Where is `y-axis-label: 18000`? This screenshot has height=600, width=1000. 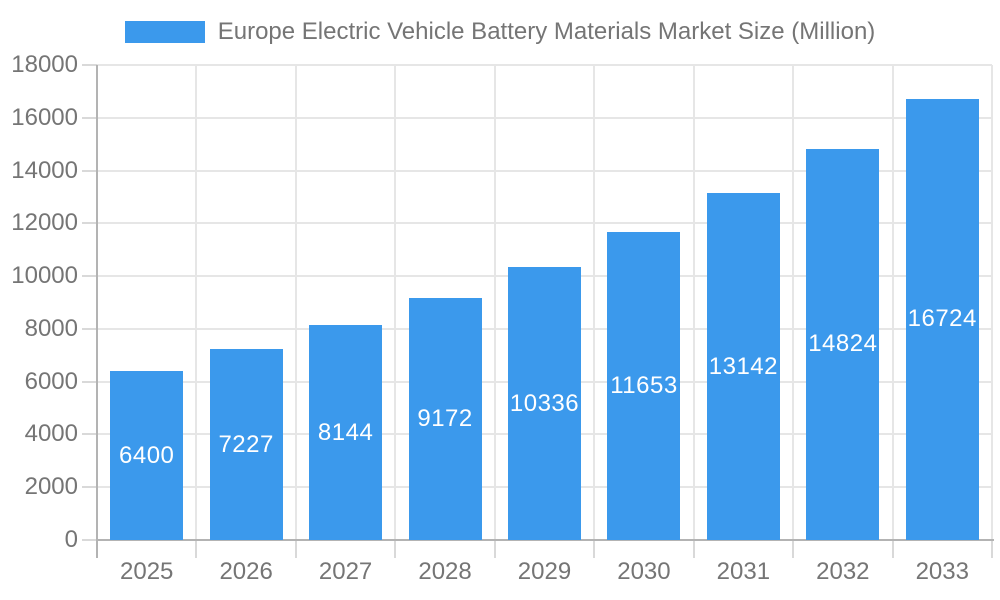 y-axis-label: 18000 is located at coordinates (44, 64).